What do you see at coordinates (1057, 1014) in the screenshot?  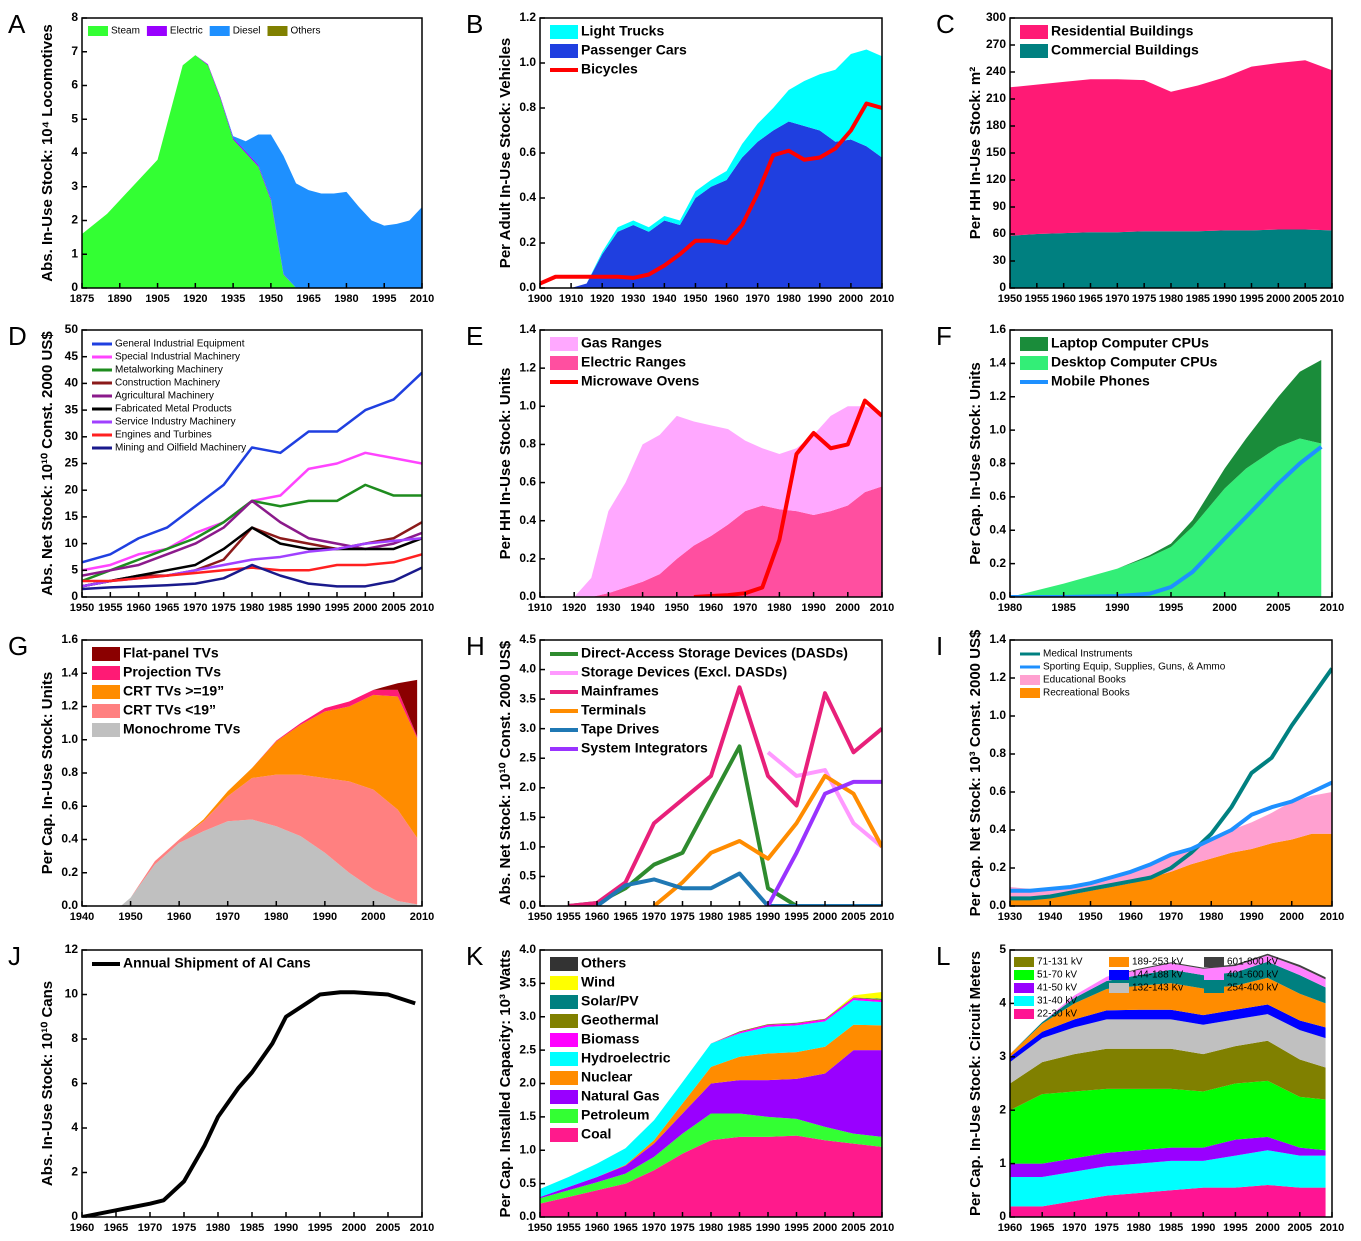 I see `legend-label: 22-30 kV` at bounding box center [1057, 1014].